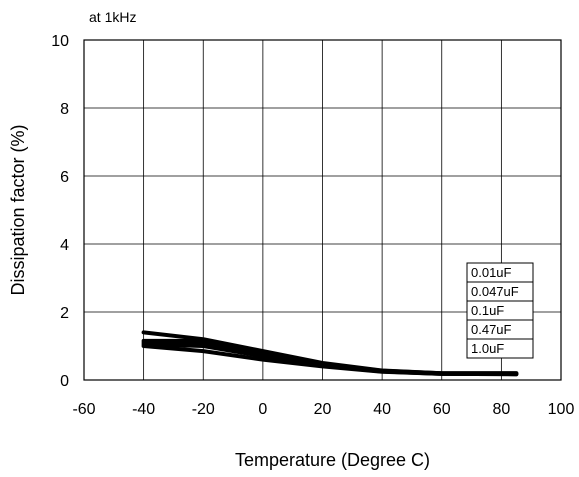 Image resolution: width=579 pixels, height=477 pixels. I want to click on legend-label: 0.1uF, so click(487, 310).